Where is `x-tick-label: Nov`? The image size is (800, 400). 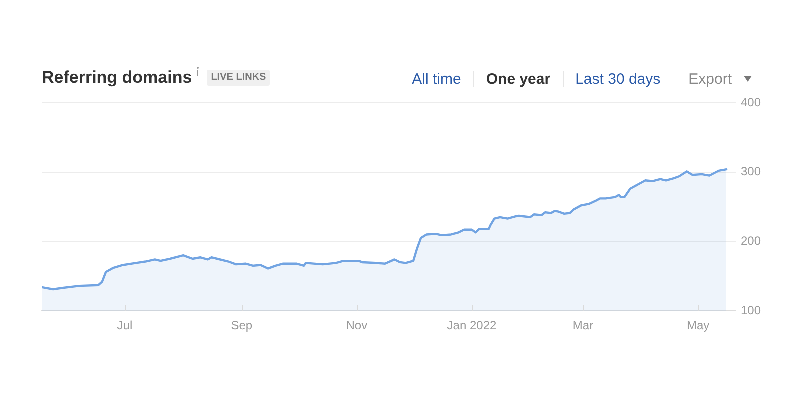
x-tick-label: Nov is located at coordinates (357, 325).